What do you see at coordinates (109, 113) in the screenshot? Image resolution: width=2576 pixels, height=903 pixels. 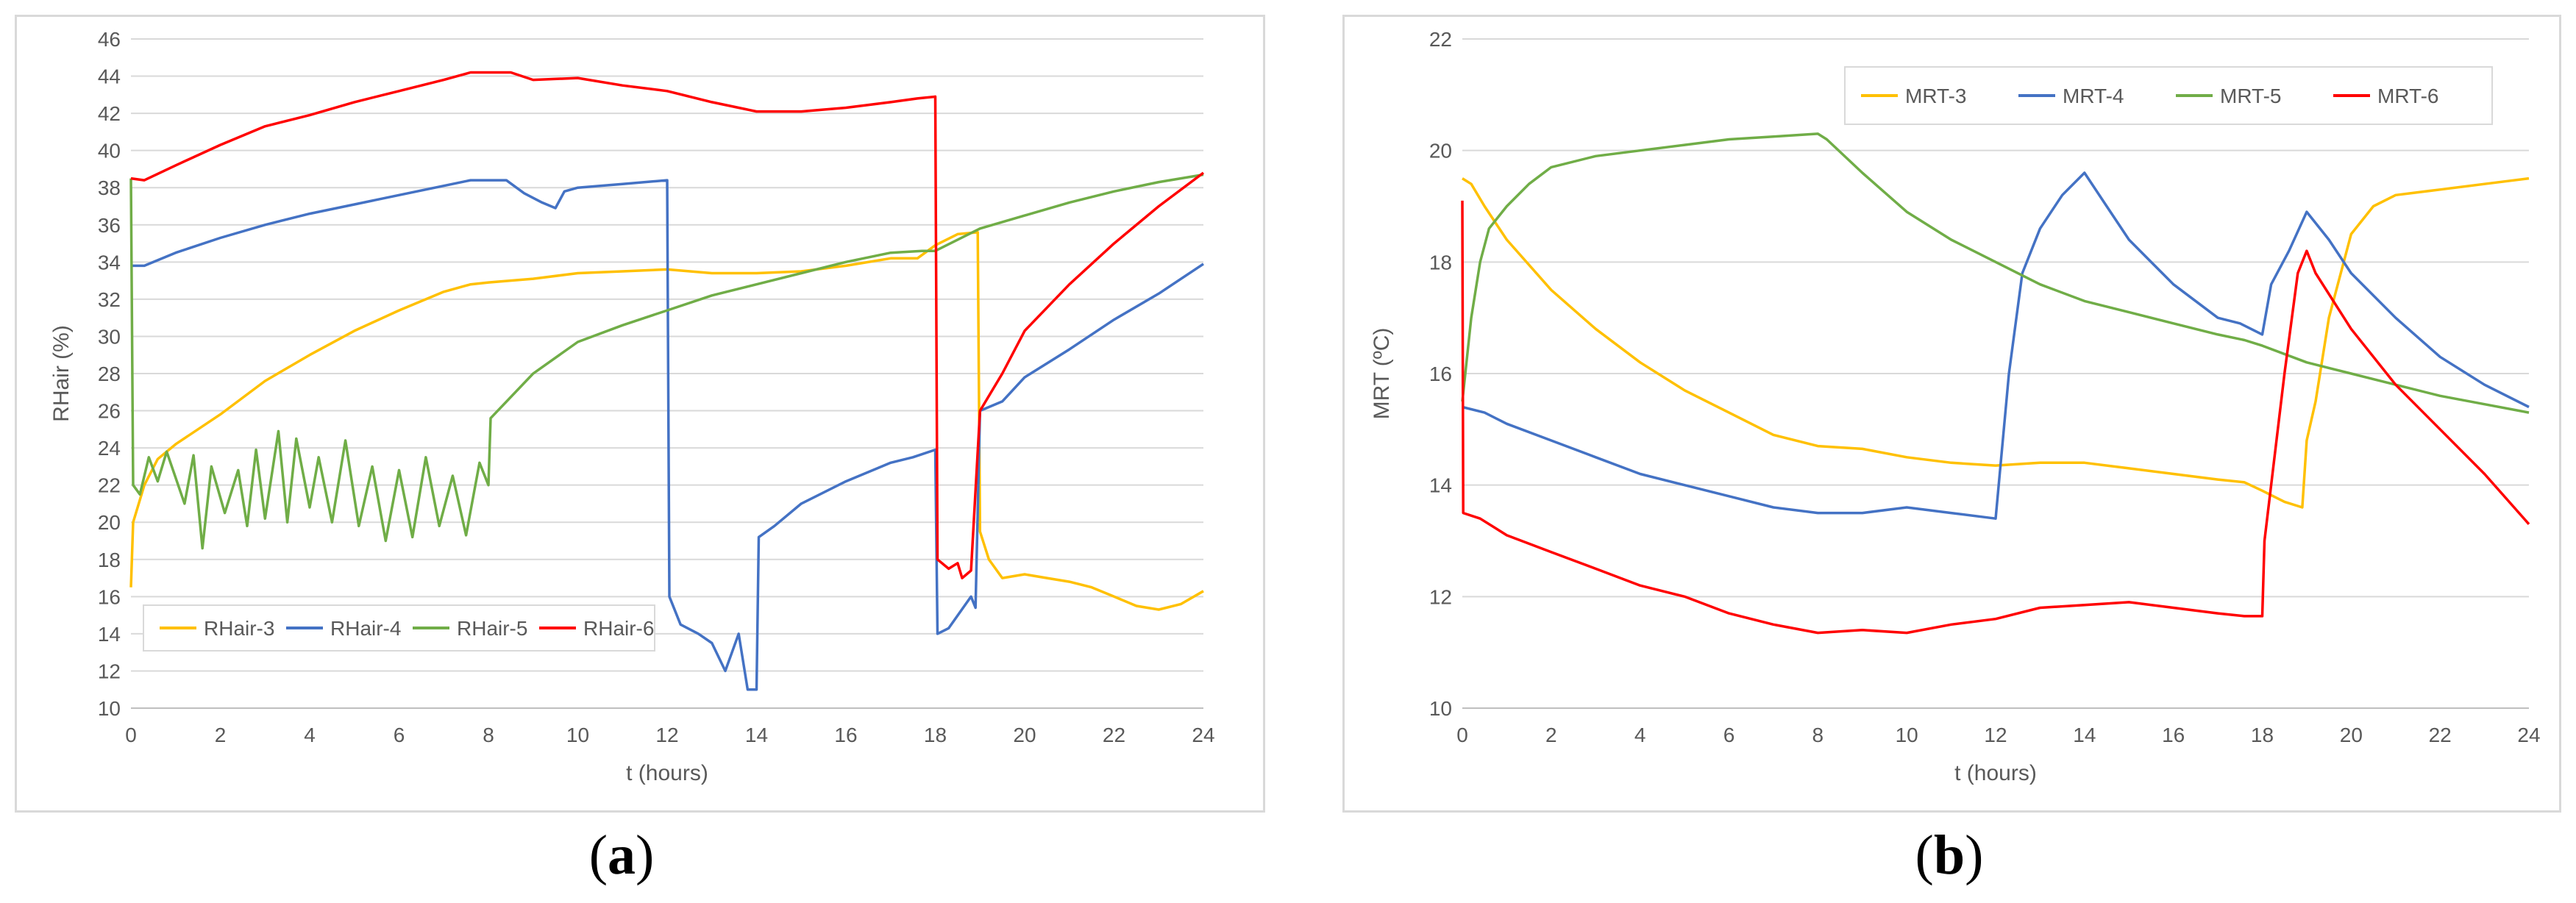 I see `y-tick-label: 42` at bounding box center [109, 113].